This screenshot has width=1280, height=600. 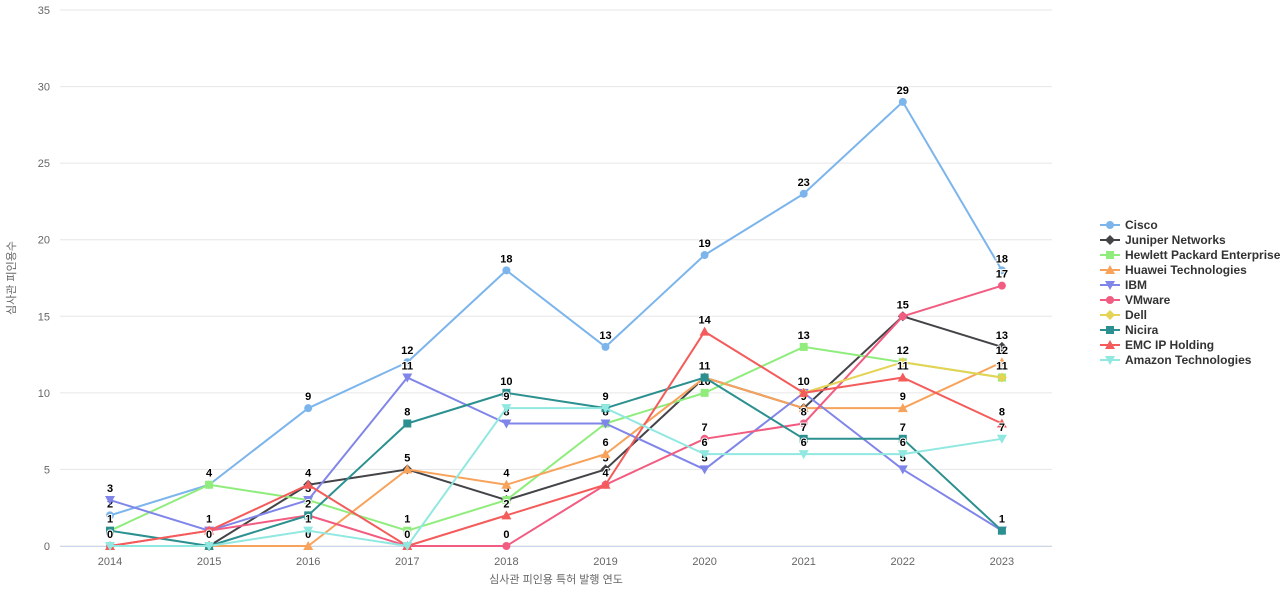 I want to click on x-tick-label: 2022, so click(x=903, y=562).